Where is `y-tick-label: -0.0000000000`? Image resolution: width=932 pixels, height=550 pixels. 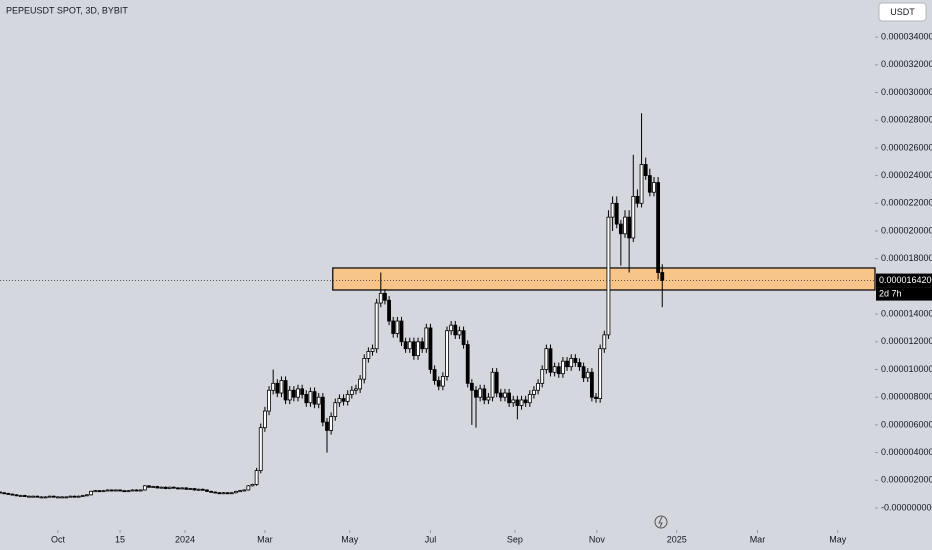 y-tick-label: -0.0000000000 is located at coordinates (906, 507).